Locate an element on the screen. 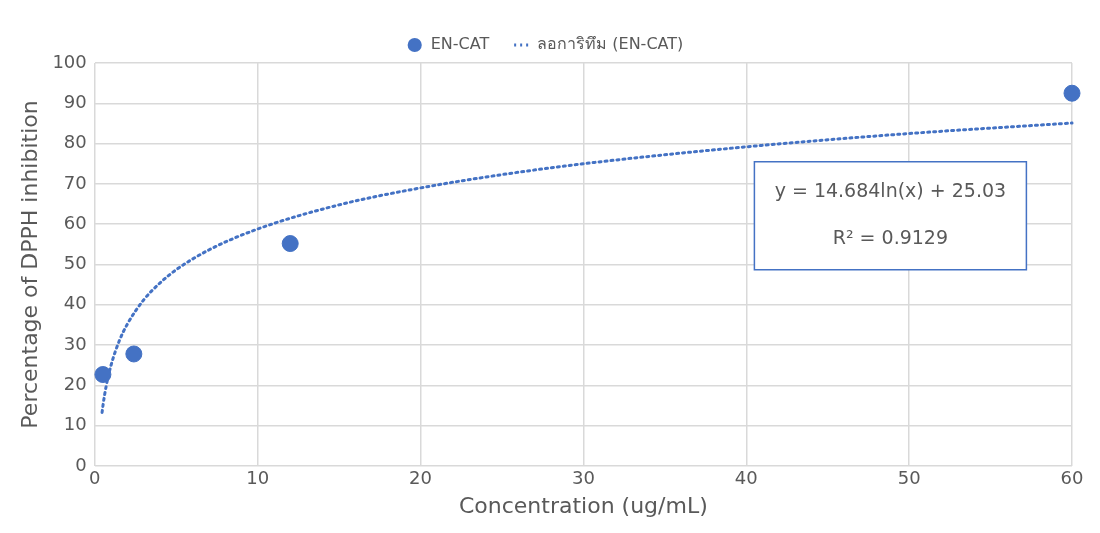 This screenshot has width=1100, height=533. y-tick-label: 100 is located at coordinates (69, 61).